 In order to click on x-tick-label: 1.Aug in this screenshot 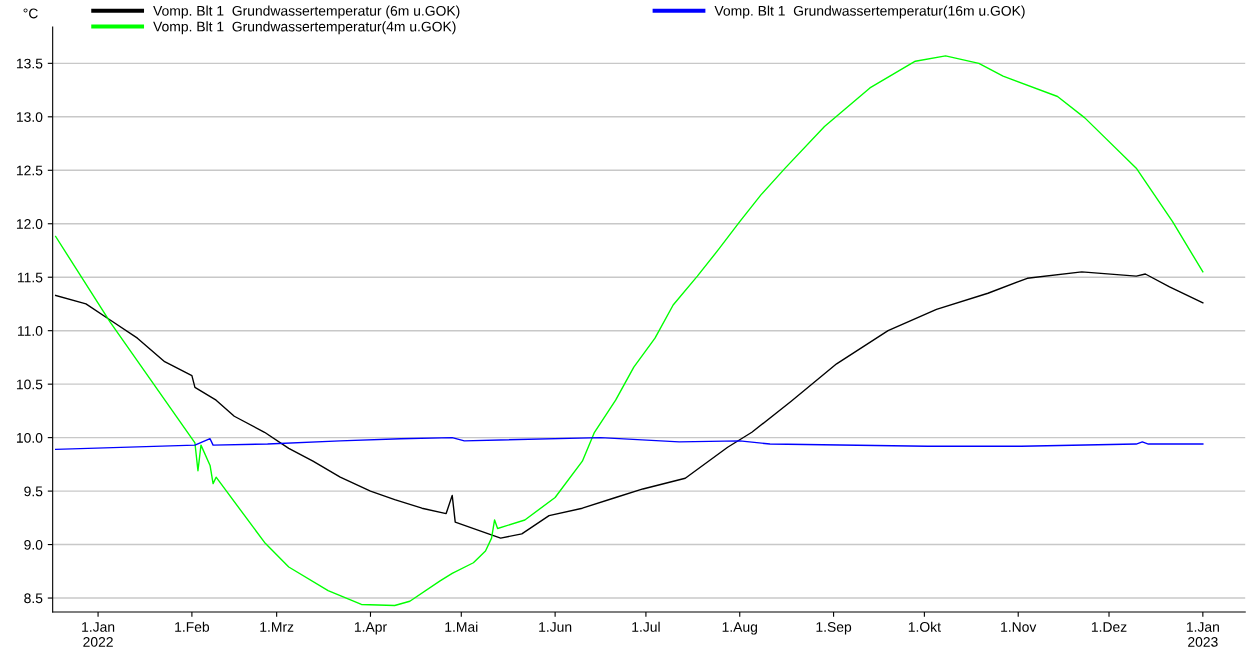, I will do `click(739, 628)`.